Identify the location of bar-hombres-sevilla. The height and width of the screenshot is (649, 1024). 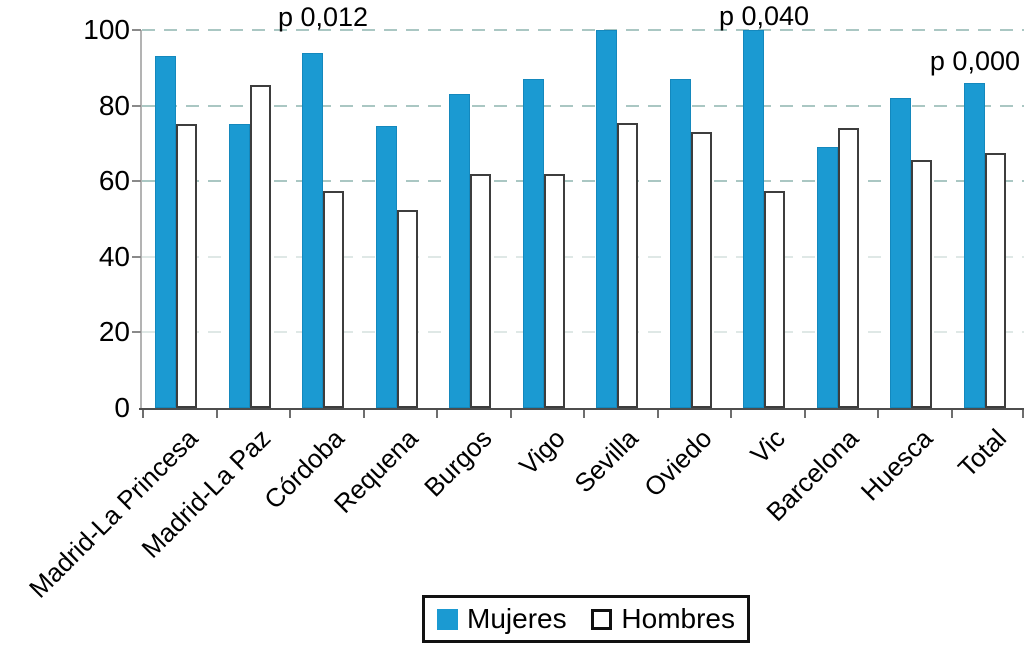
(627, 265).